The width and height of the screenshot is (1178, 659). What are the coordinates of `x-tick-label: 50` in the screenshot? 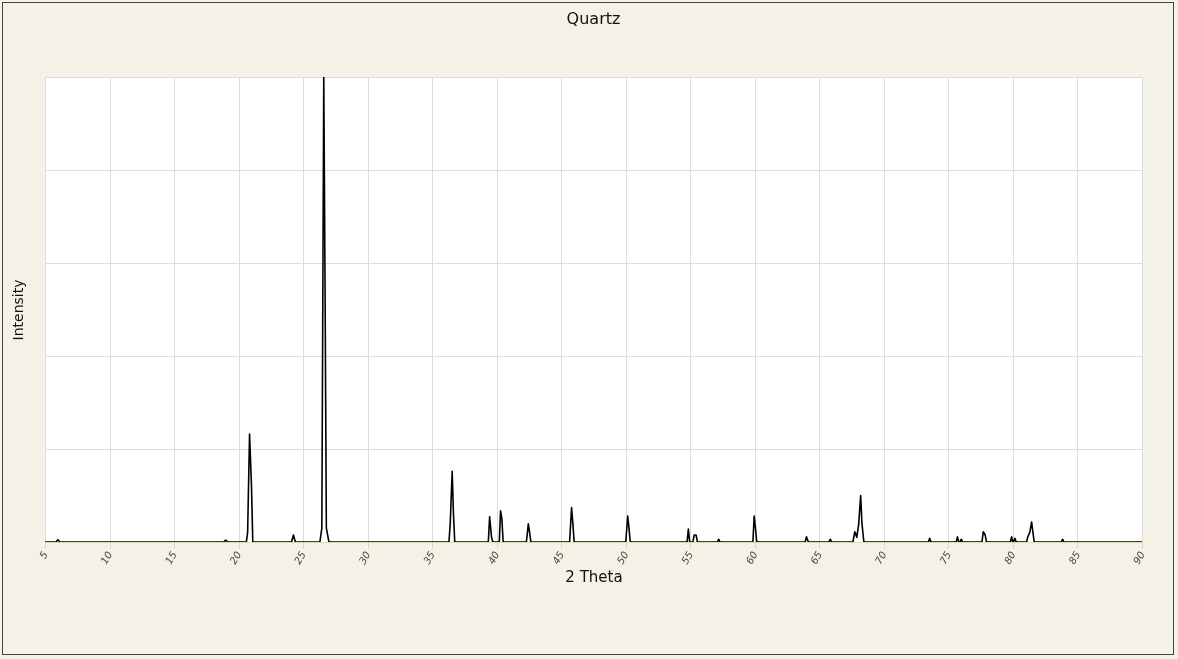 It's located at (622, 558).